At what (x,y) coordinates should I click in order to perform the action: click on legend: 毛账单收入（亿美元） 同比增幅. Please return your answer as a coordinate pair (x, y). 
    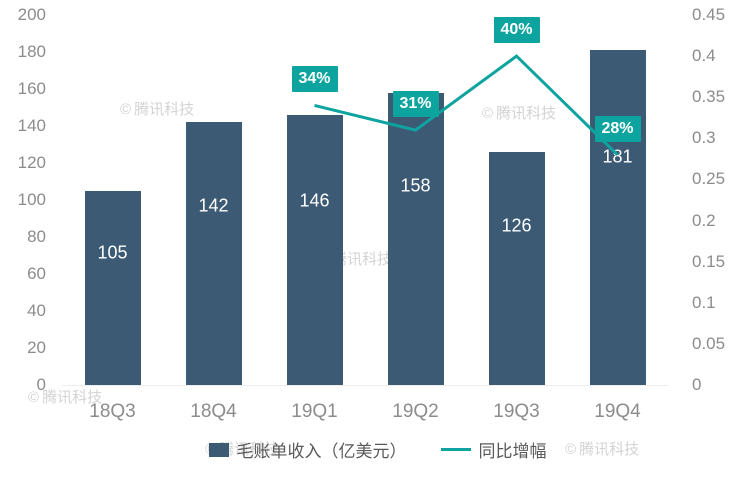
    Looking at the image, I should click on (377, 449).